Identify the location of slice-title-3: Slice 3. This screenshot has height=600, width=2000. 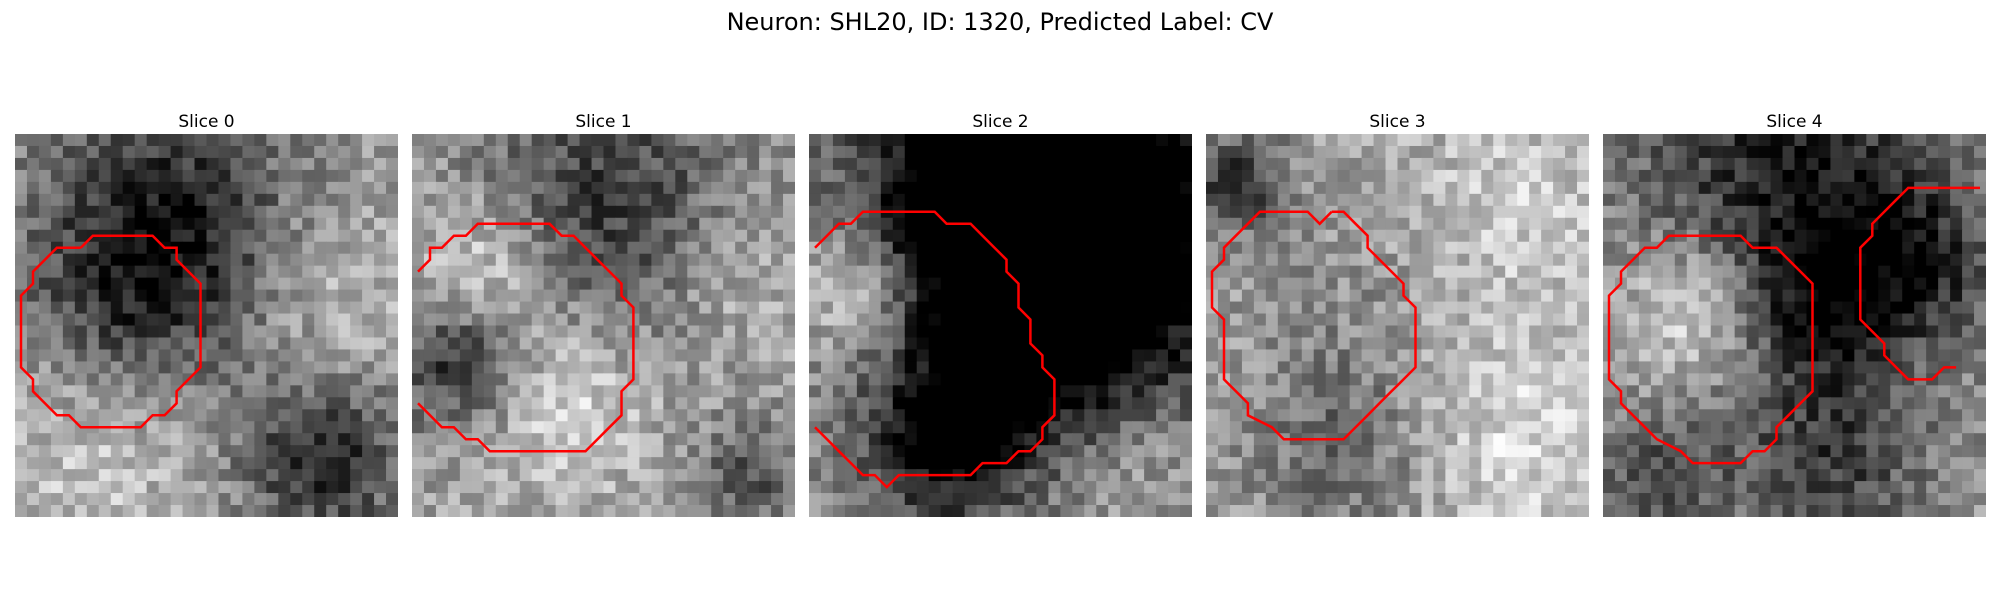
(1397, 122).